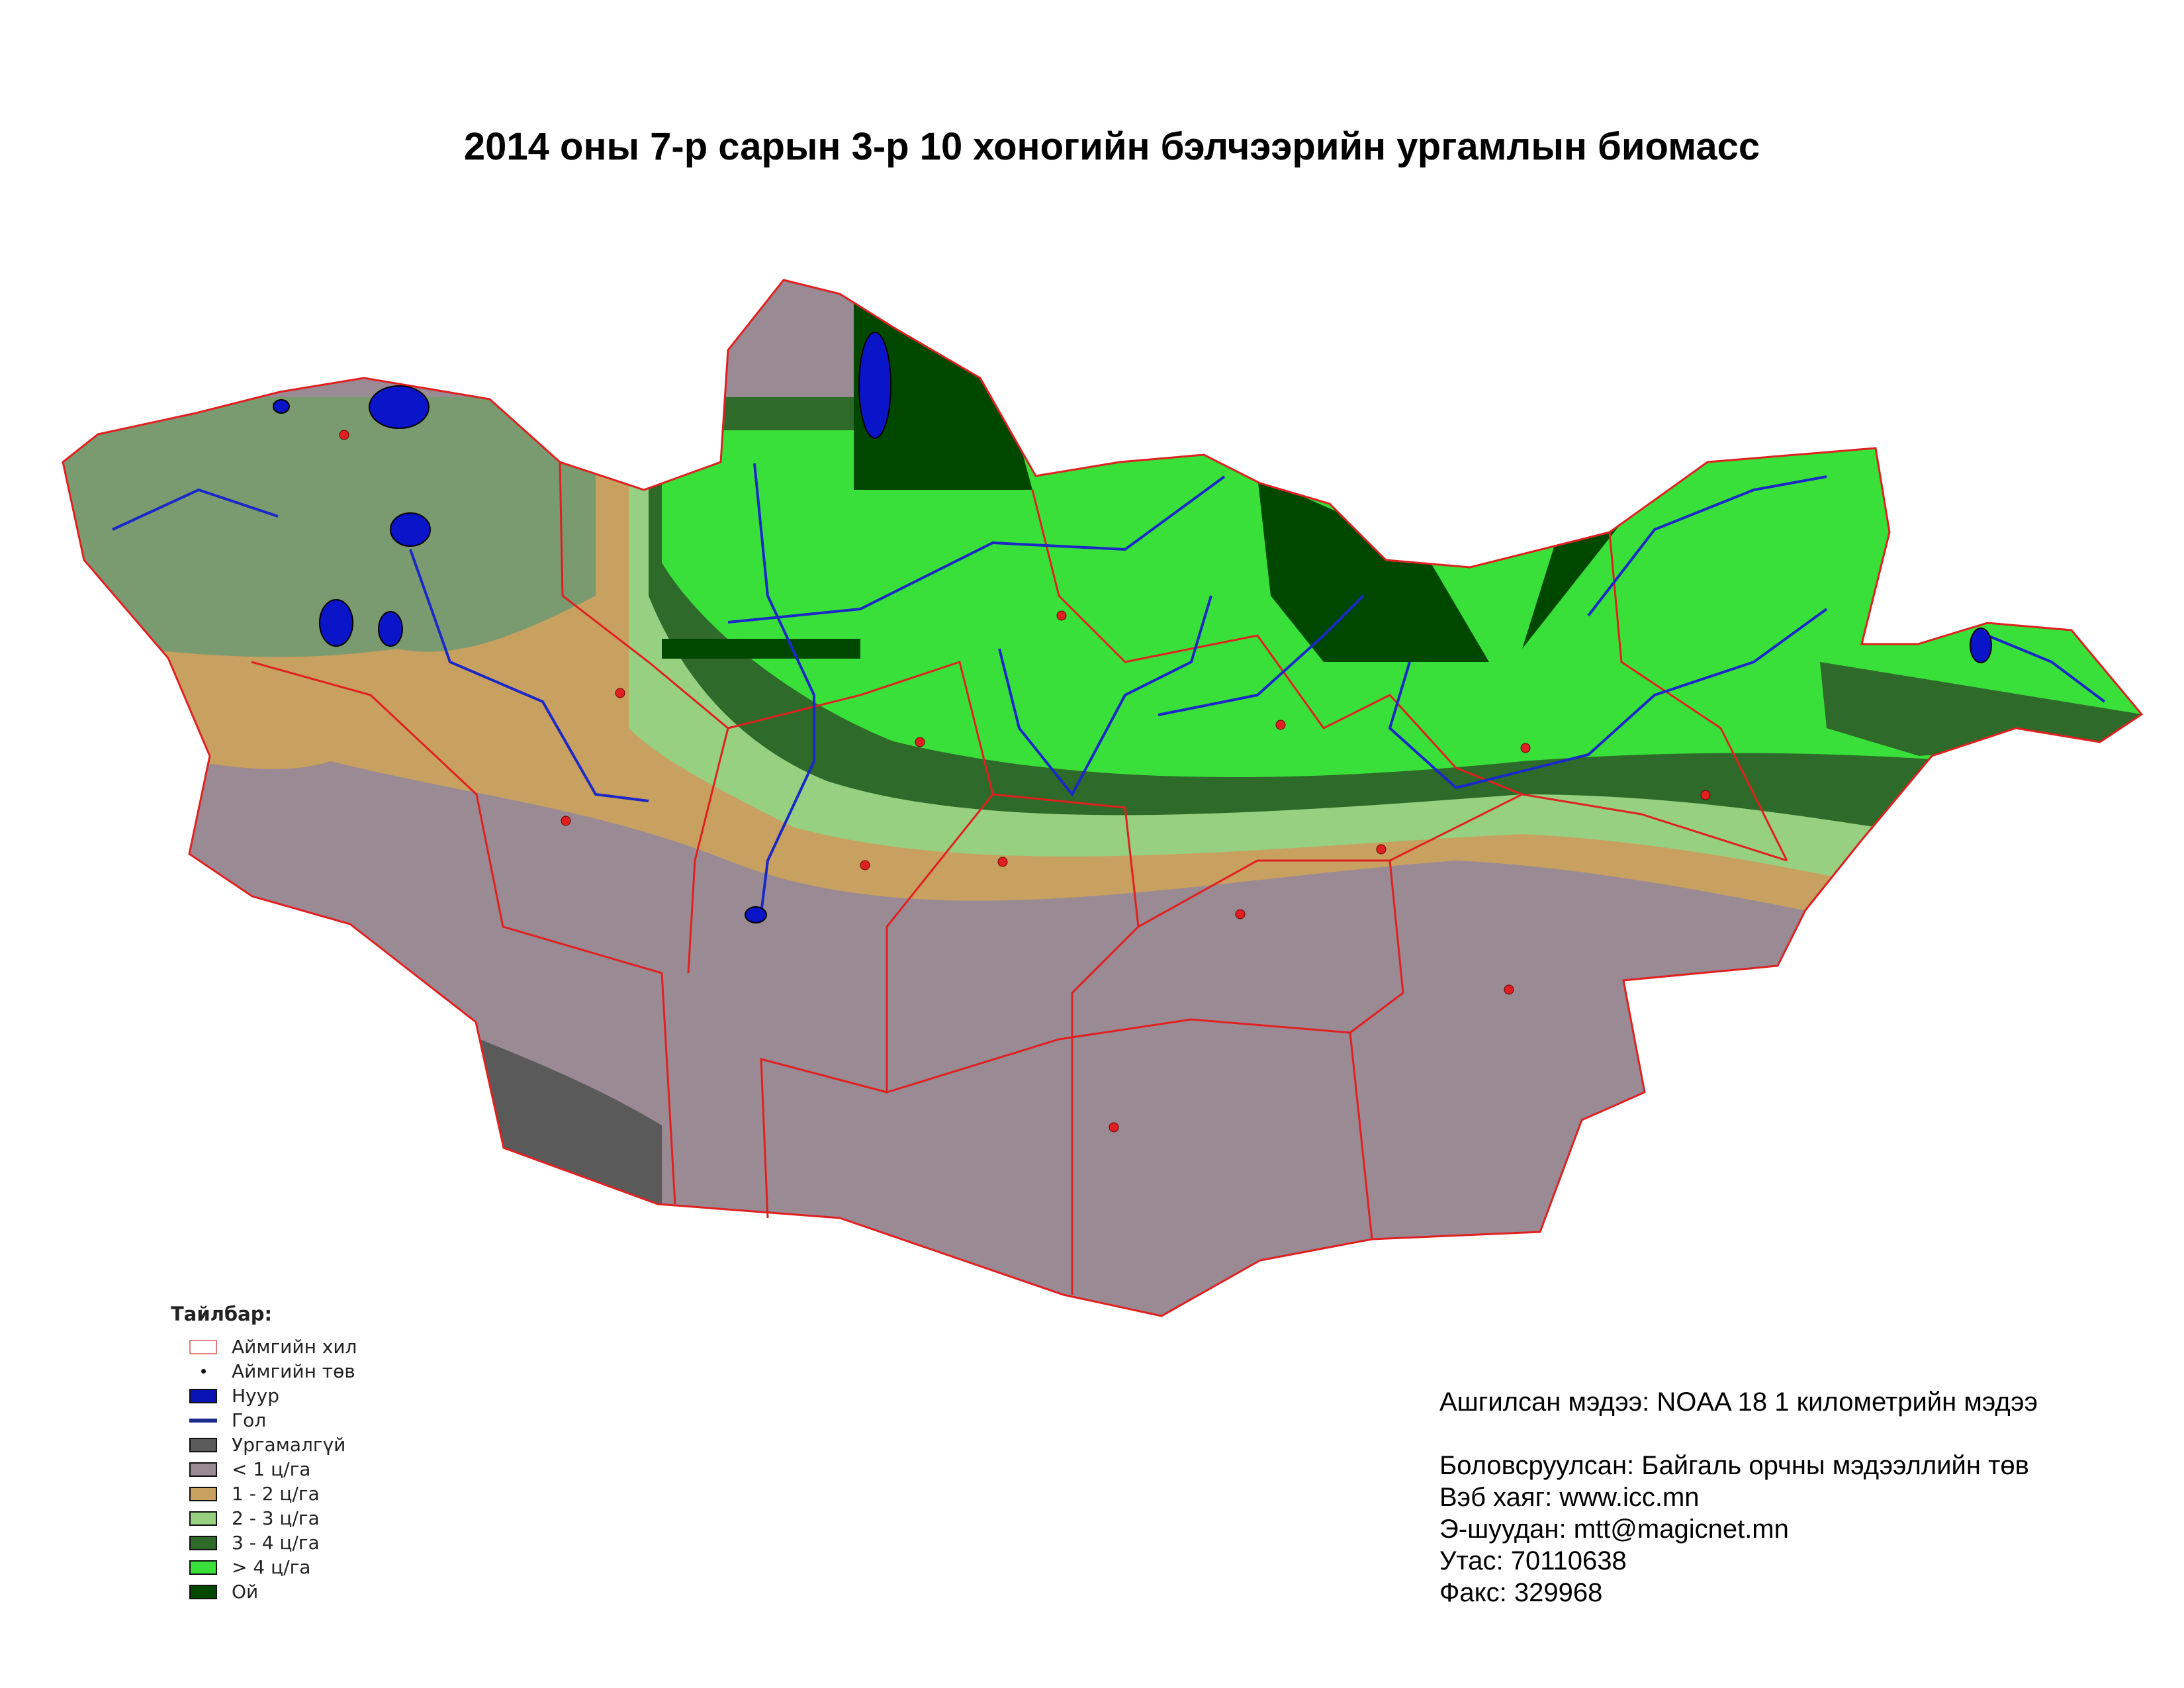 Image resolution: width=2184 pixels, height=1688 pixels. I want to click on class-barren, so click(562, 1122).